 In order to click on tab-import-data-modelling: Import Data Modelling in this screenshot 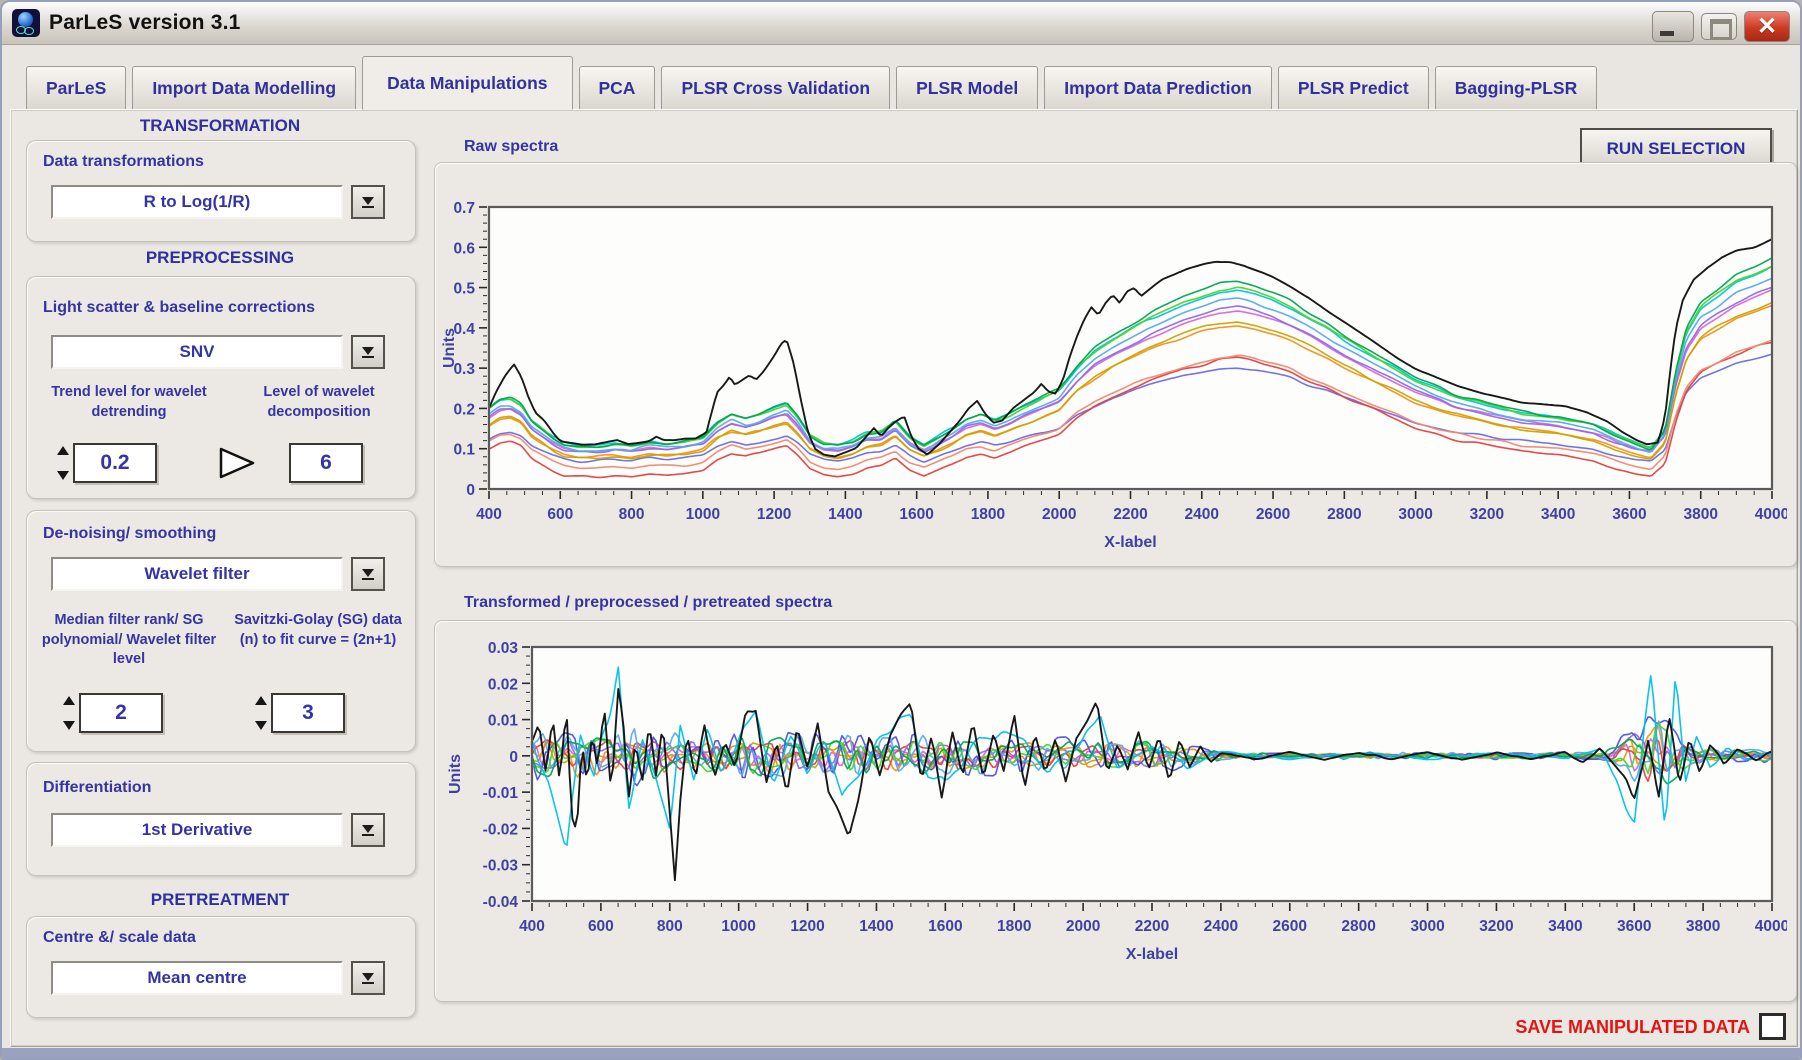, I will do `click(244, 88)`.